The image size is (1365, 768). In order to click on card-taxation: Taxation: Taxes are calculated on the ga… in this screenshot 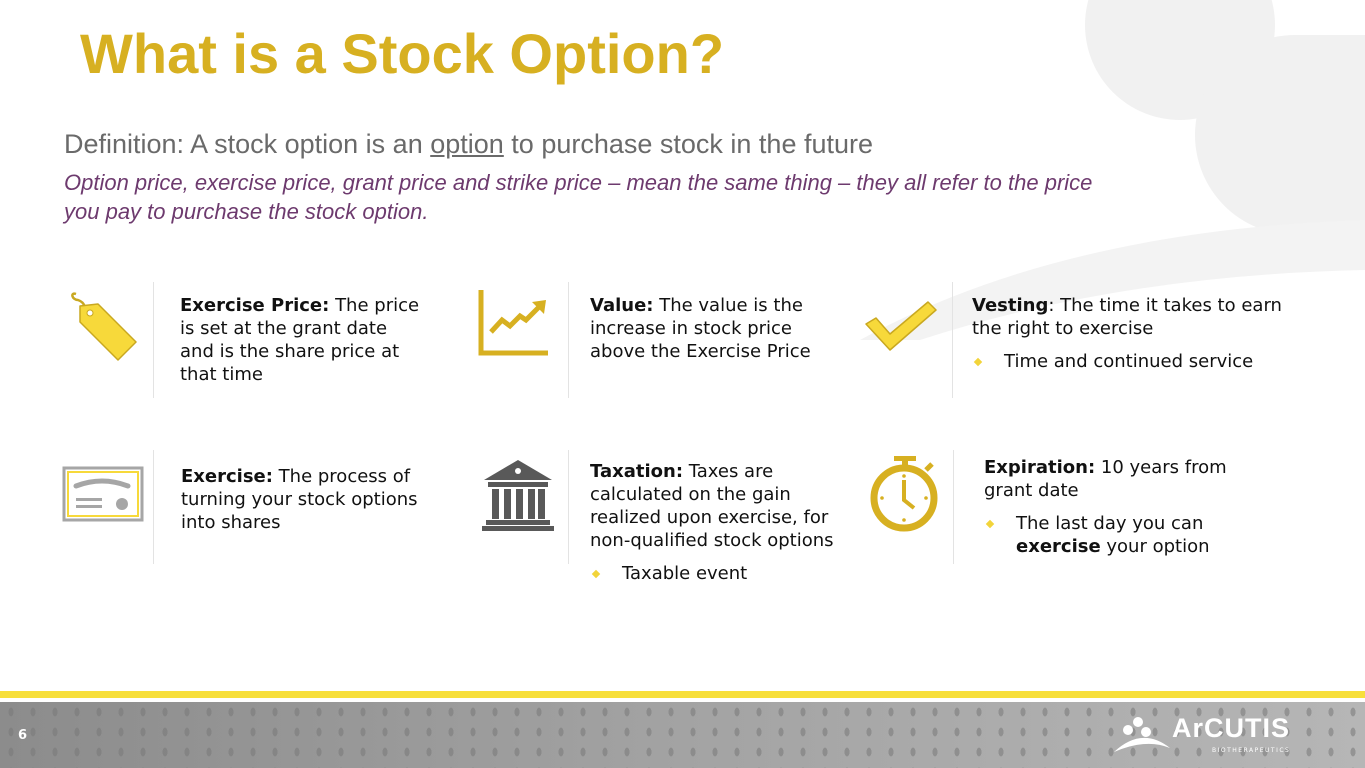, I will do `click(720, 522)`.